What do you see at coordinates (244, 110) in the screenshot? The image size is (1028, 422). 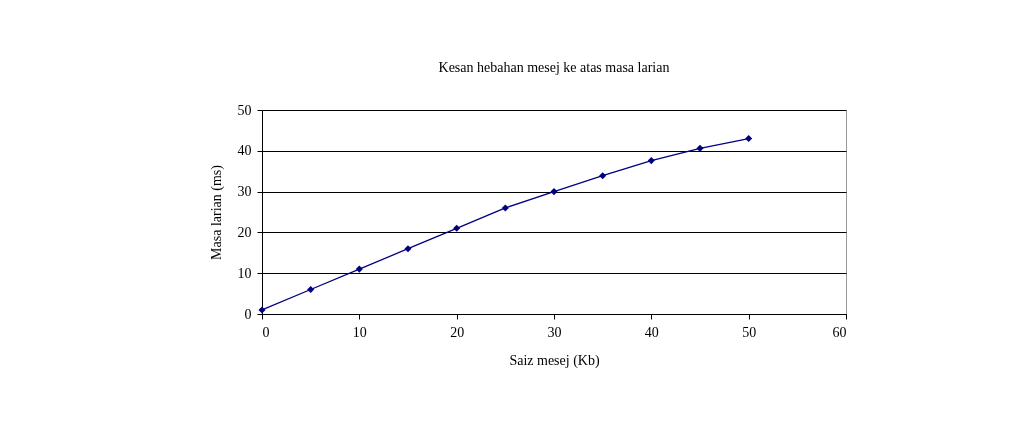 I see `y-tick-label: 50` at bounding box center [244, 110].